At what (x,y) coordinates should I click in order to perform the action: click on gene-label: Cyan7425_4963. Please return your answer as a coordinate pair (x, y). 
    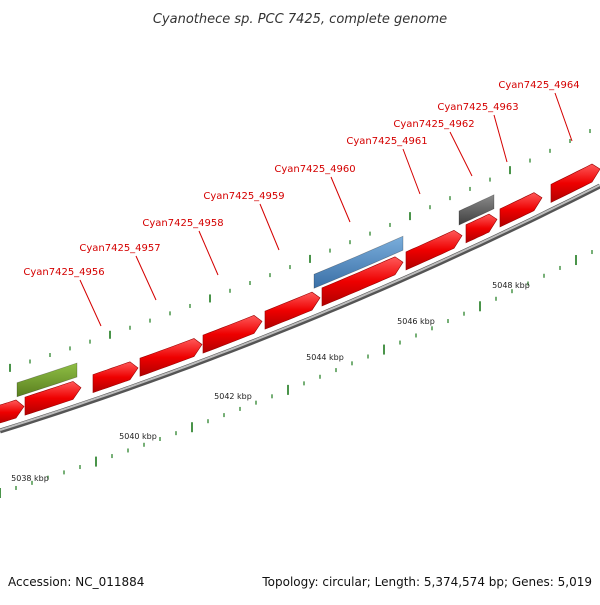
    Looking at the image, I should click on (477, 107).